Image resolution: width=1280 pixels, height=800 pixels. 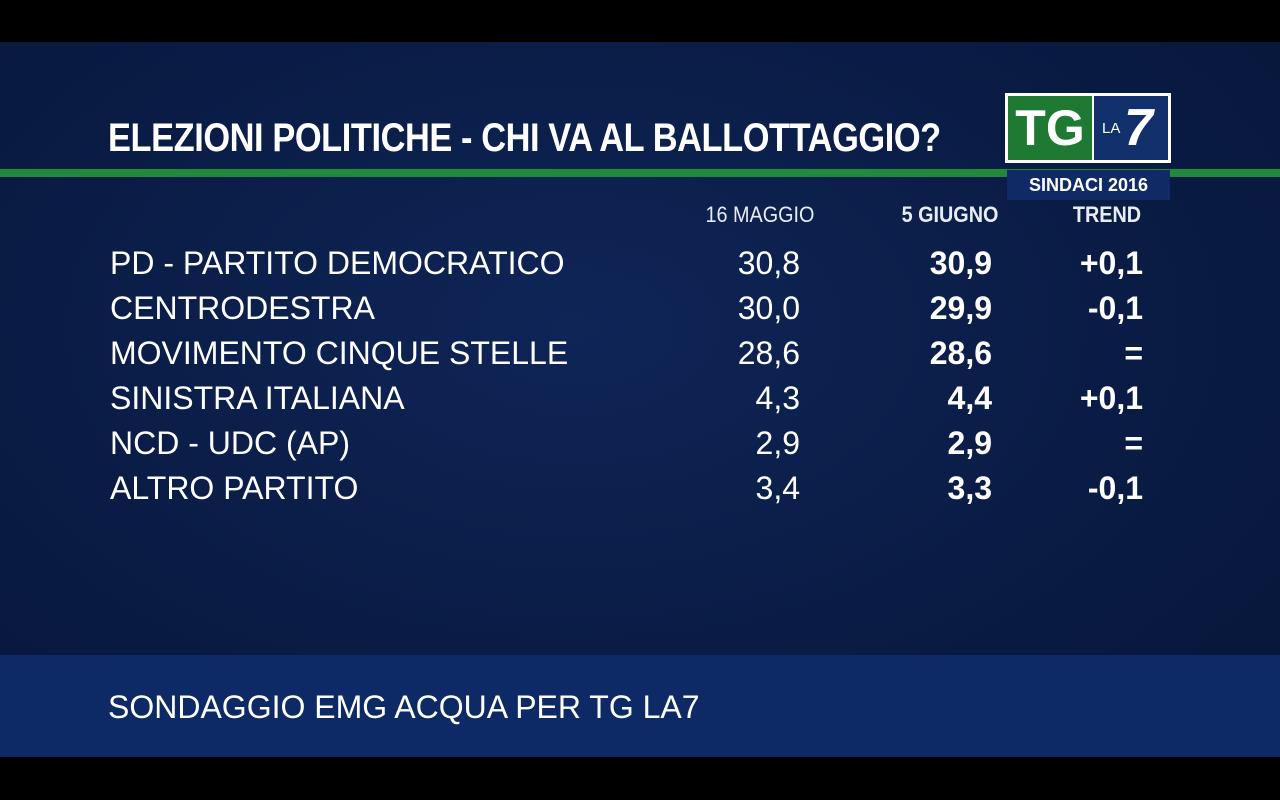 I want to click on value-june: 29,9, so click(x=960, y=308).